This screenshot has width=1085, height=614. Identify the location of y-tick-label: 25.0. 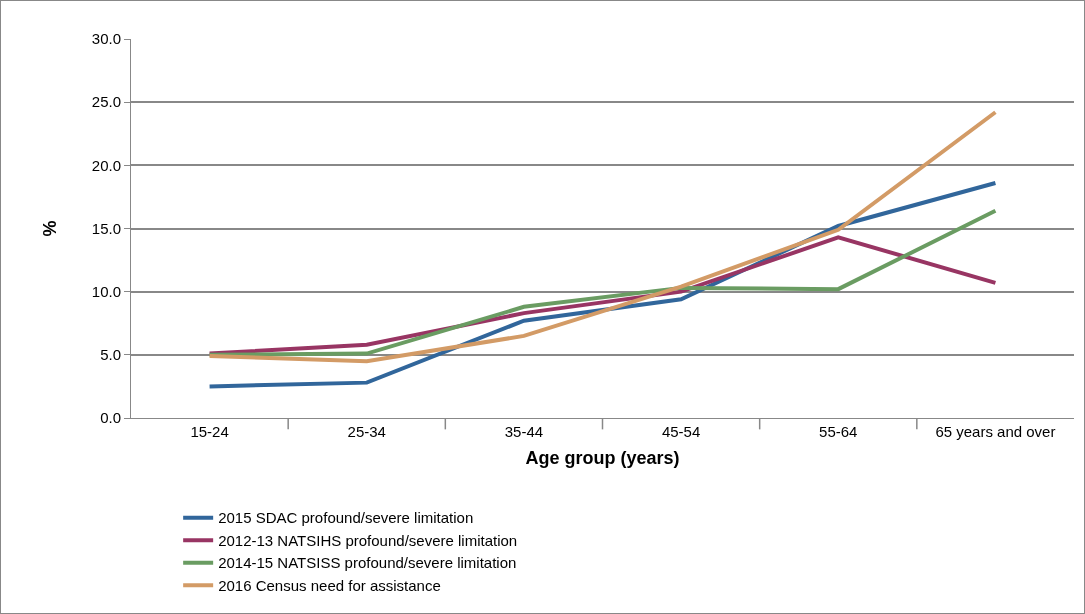
(106, 102).